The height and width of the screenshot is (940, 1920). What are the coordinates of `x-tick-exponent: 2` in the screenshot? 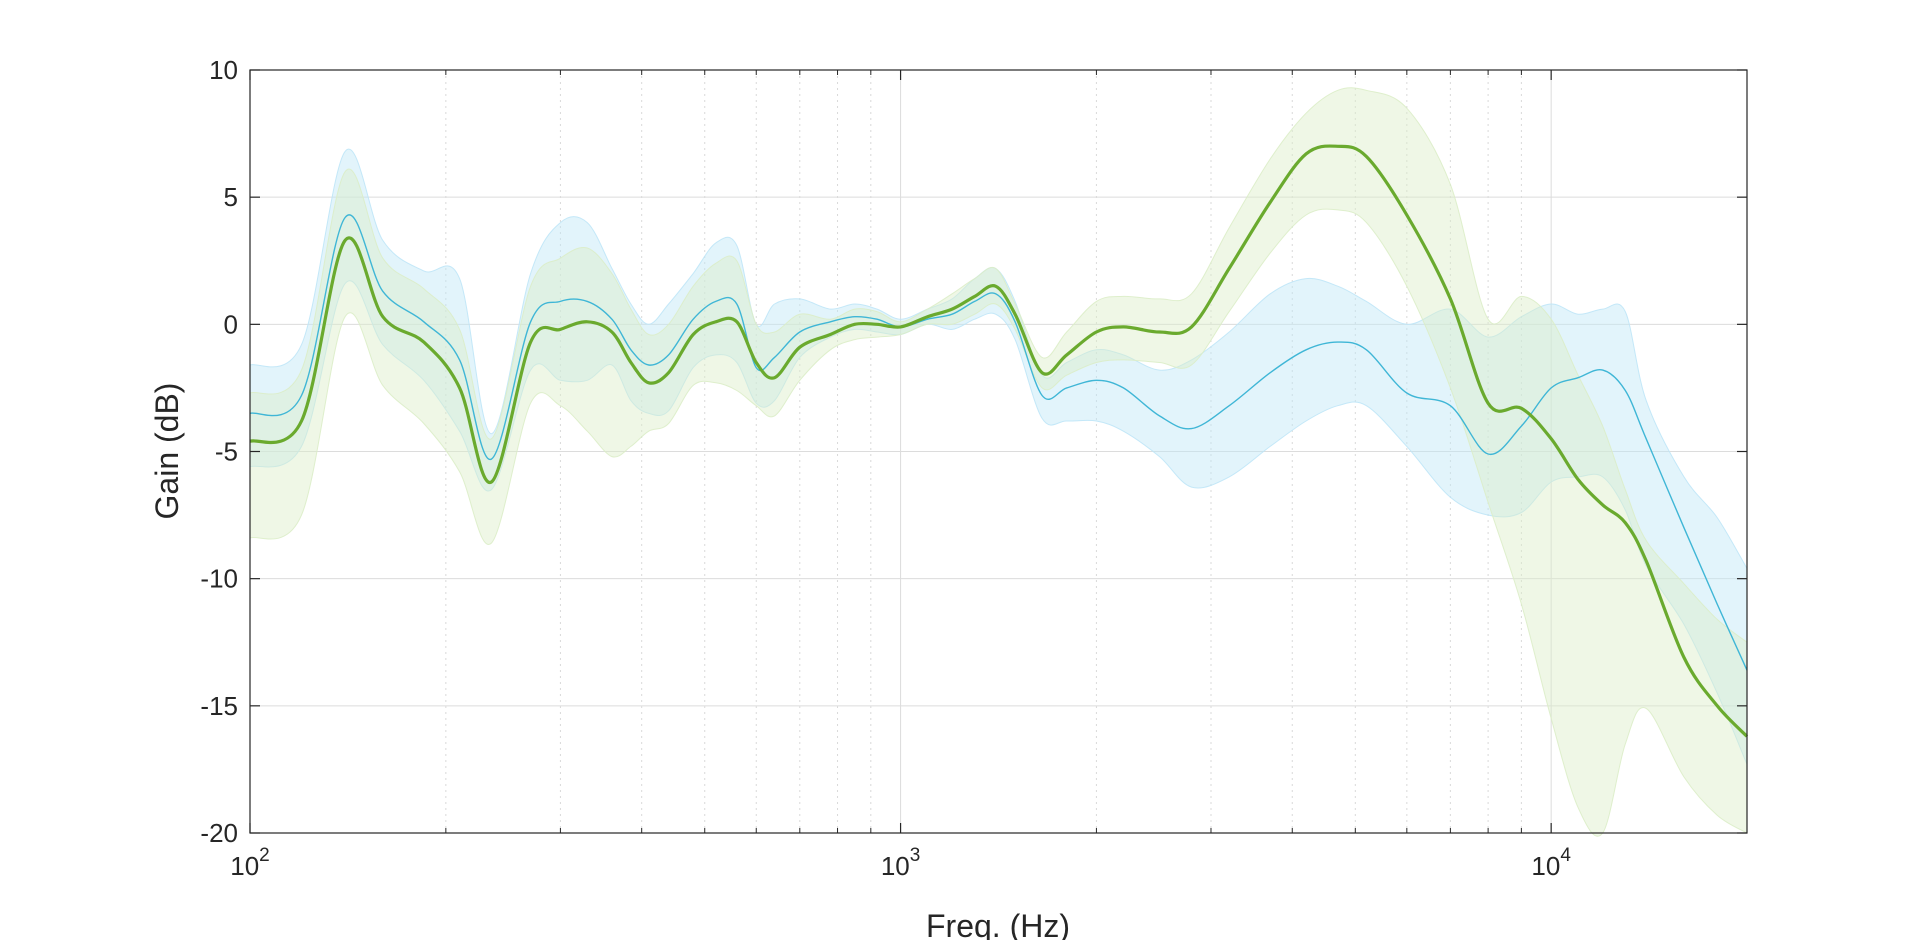 It's located at (264, 855).